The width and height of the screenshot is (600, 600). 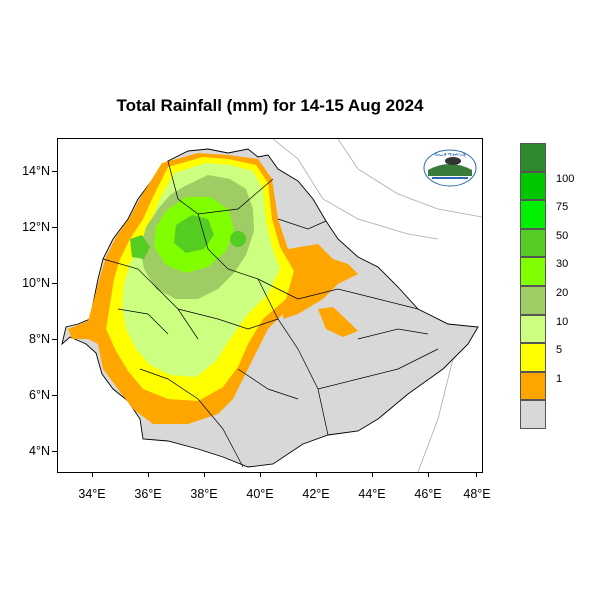 I want to click on coastline, so click(x=355, y=189).